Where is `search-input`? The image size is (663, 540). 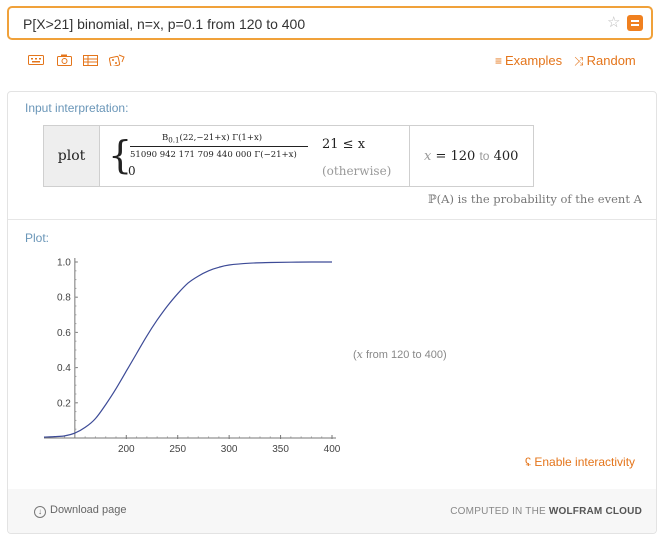
search-input is located at coordinates (303, 24).